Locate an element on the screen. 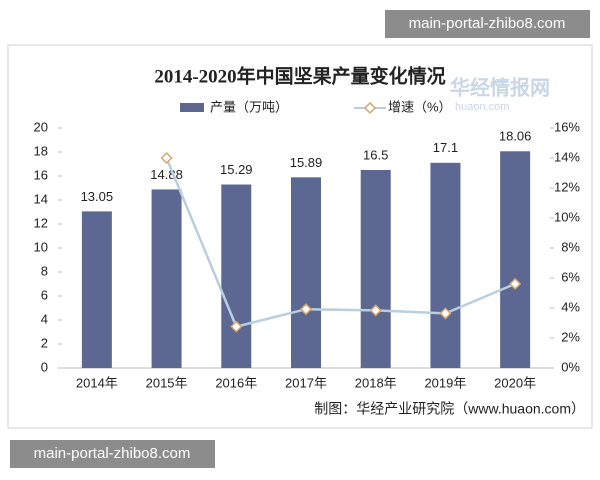  y2-tick-label: 8% is located at coordinates (570, 246).